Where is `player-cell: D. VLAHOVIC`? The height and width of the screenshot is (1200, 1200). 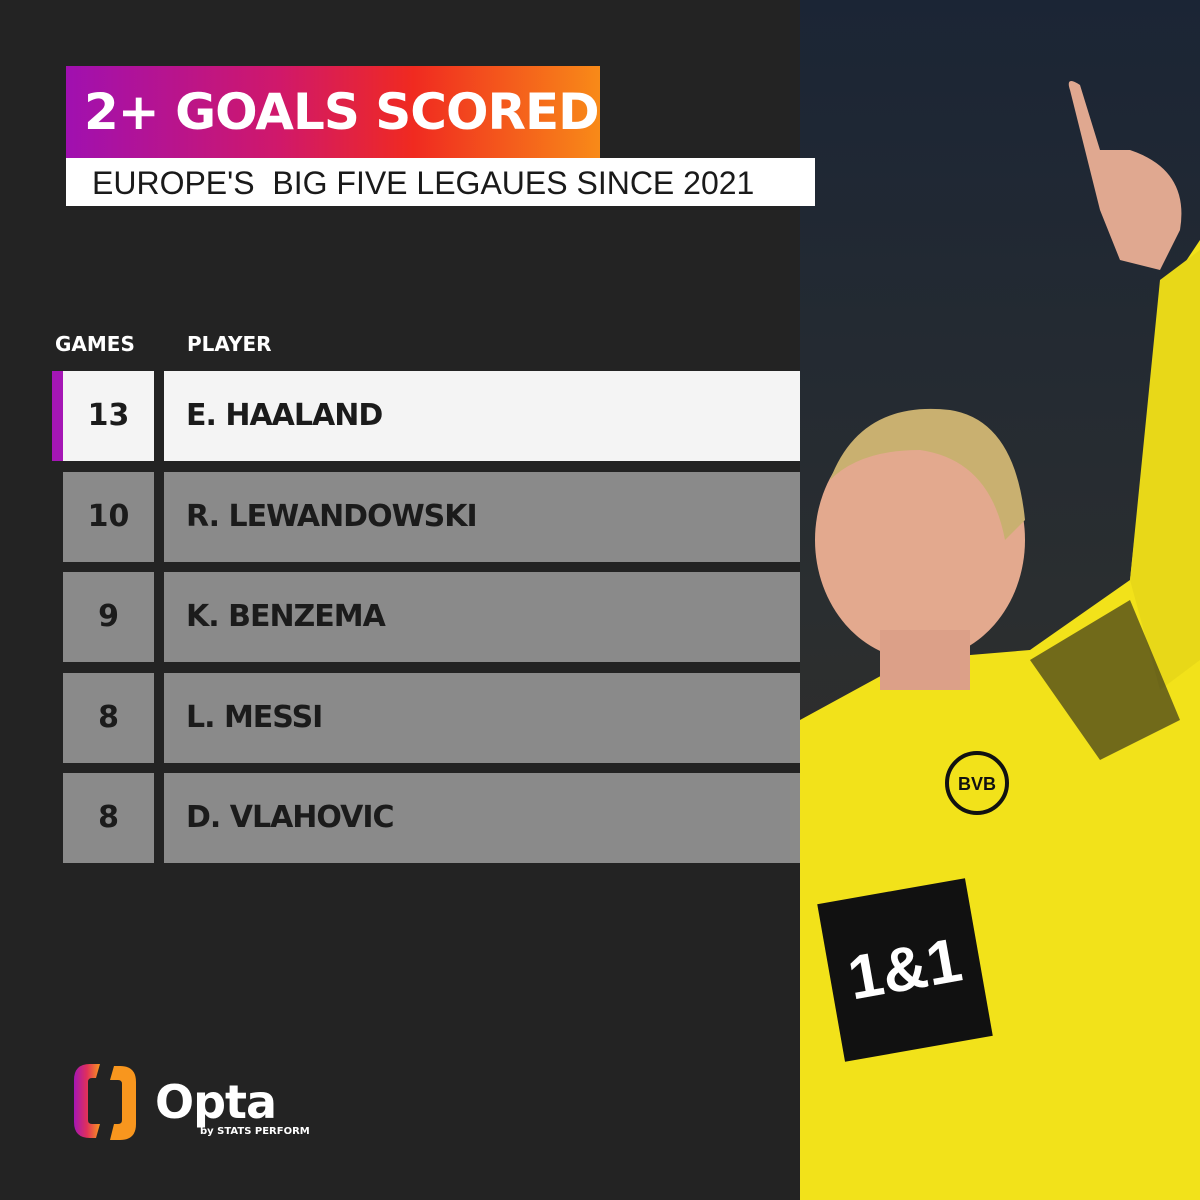
player-cell: D. VLAHOVIC is located at coordinates (482, 818).